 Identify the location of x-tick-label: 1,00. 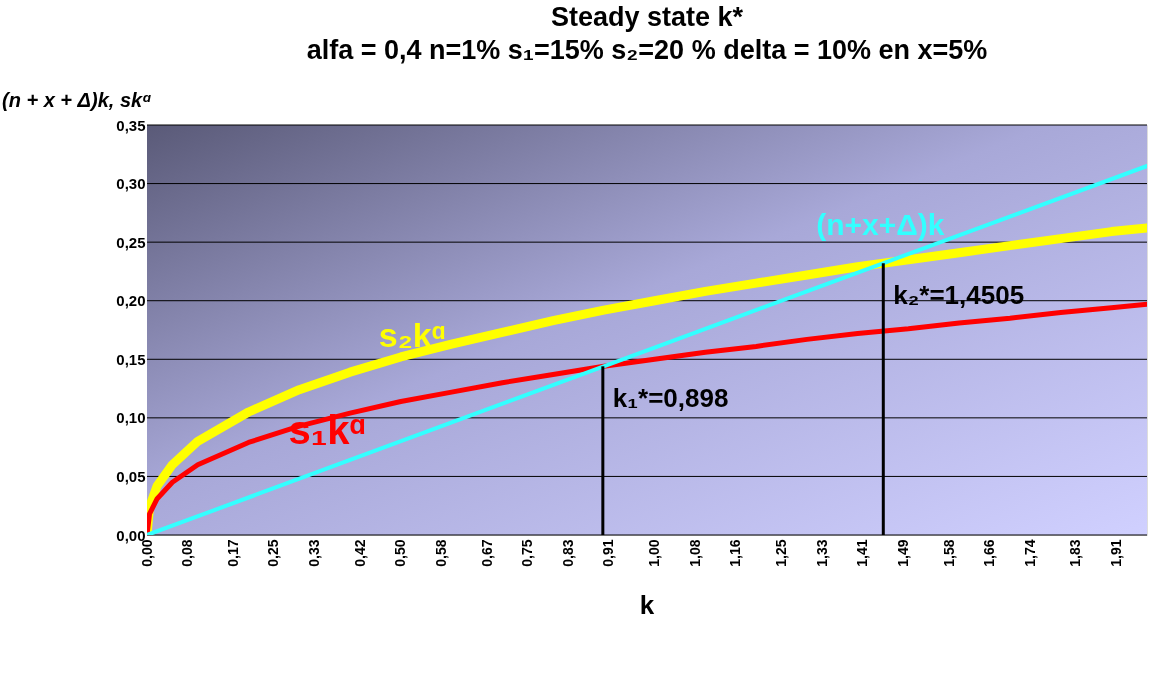
(654, 553).